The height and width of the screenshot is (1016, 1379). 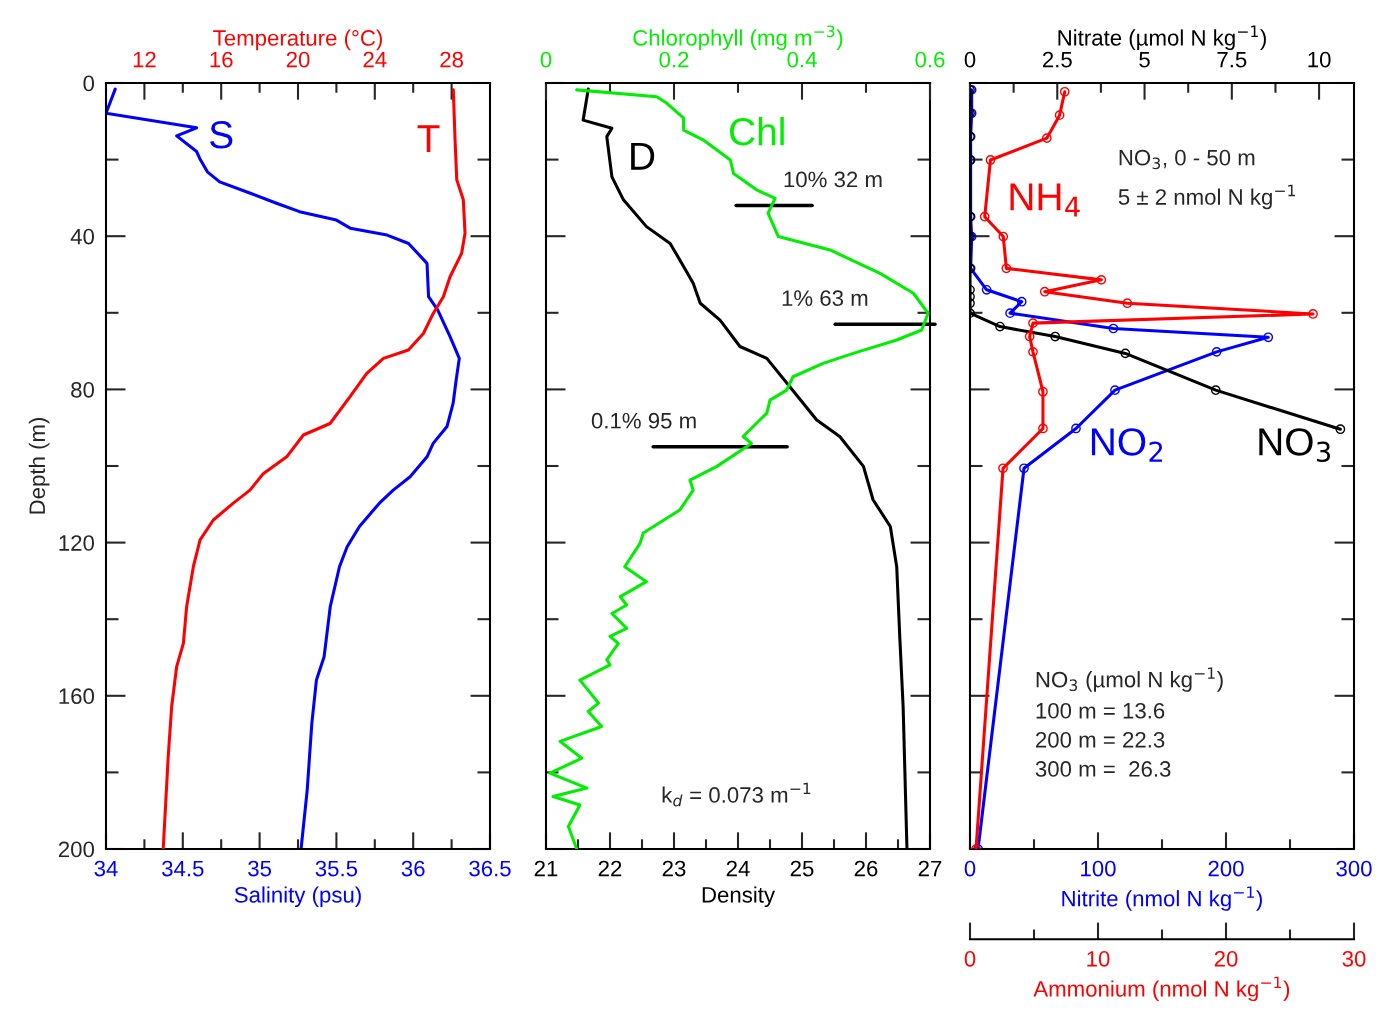 What do you see at coordinates (297, 40) in the screenshot?
I see `x2-axis-title: Temperature (°C)` at bounding box center [297, 40].